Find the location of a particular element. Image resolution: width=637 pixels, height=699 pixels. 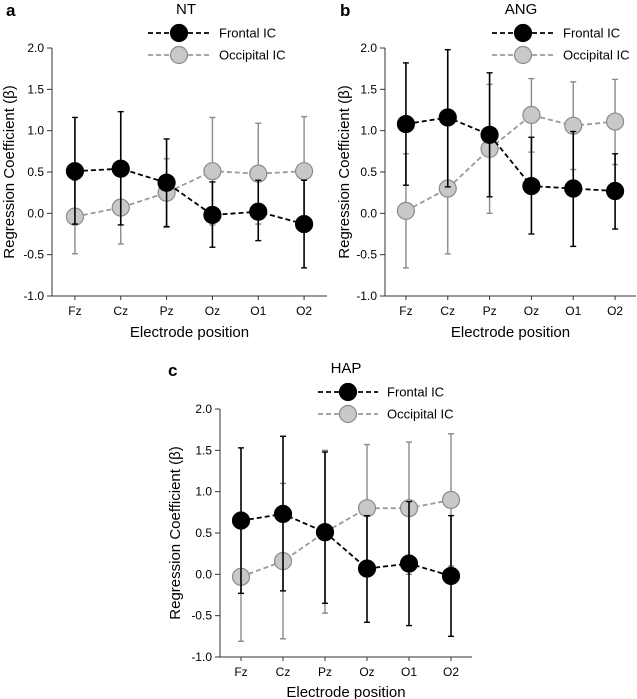

panel-letter: c is located at coordinates (172, 370).